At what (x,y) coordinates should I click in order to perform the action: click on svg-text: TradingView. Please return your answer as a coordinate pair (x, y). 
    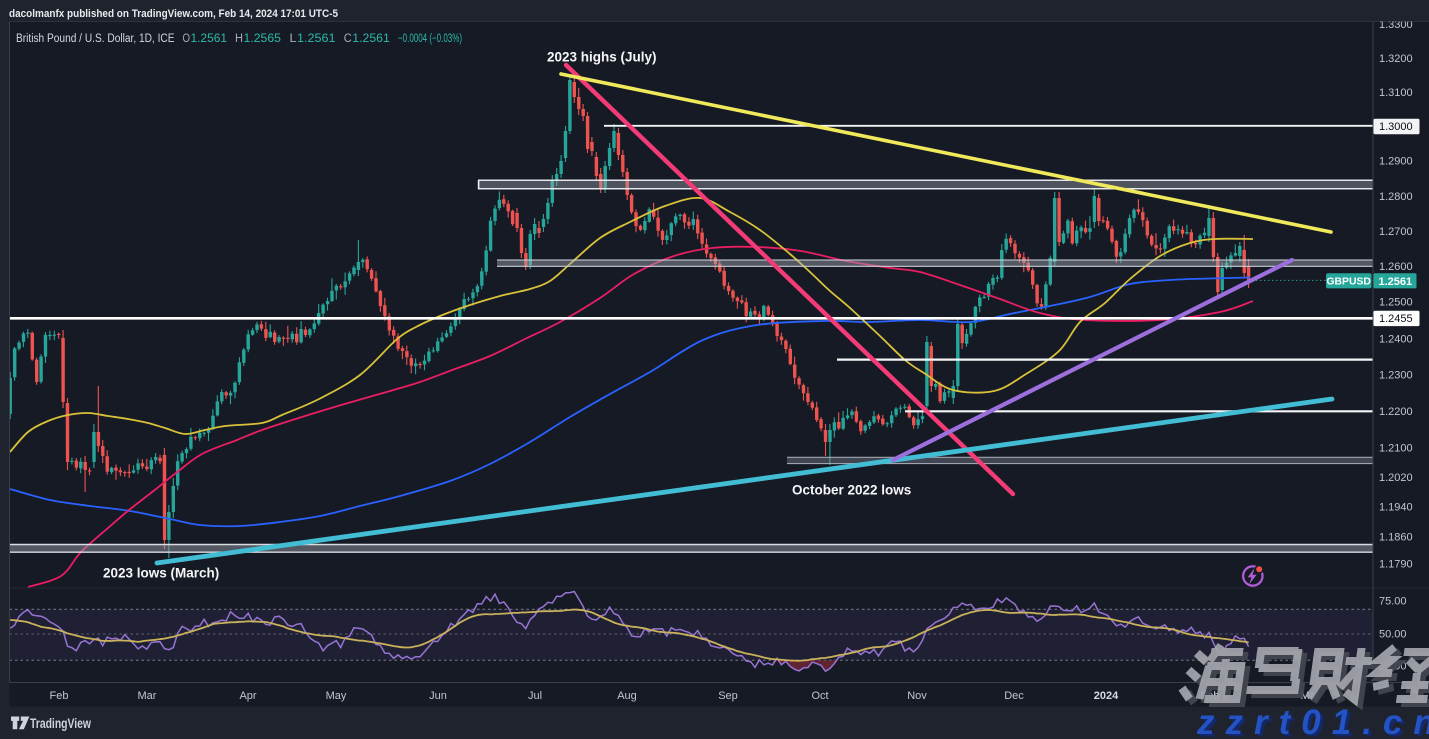
    Looking at the image, I should click on (60, 723).